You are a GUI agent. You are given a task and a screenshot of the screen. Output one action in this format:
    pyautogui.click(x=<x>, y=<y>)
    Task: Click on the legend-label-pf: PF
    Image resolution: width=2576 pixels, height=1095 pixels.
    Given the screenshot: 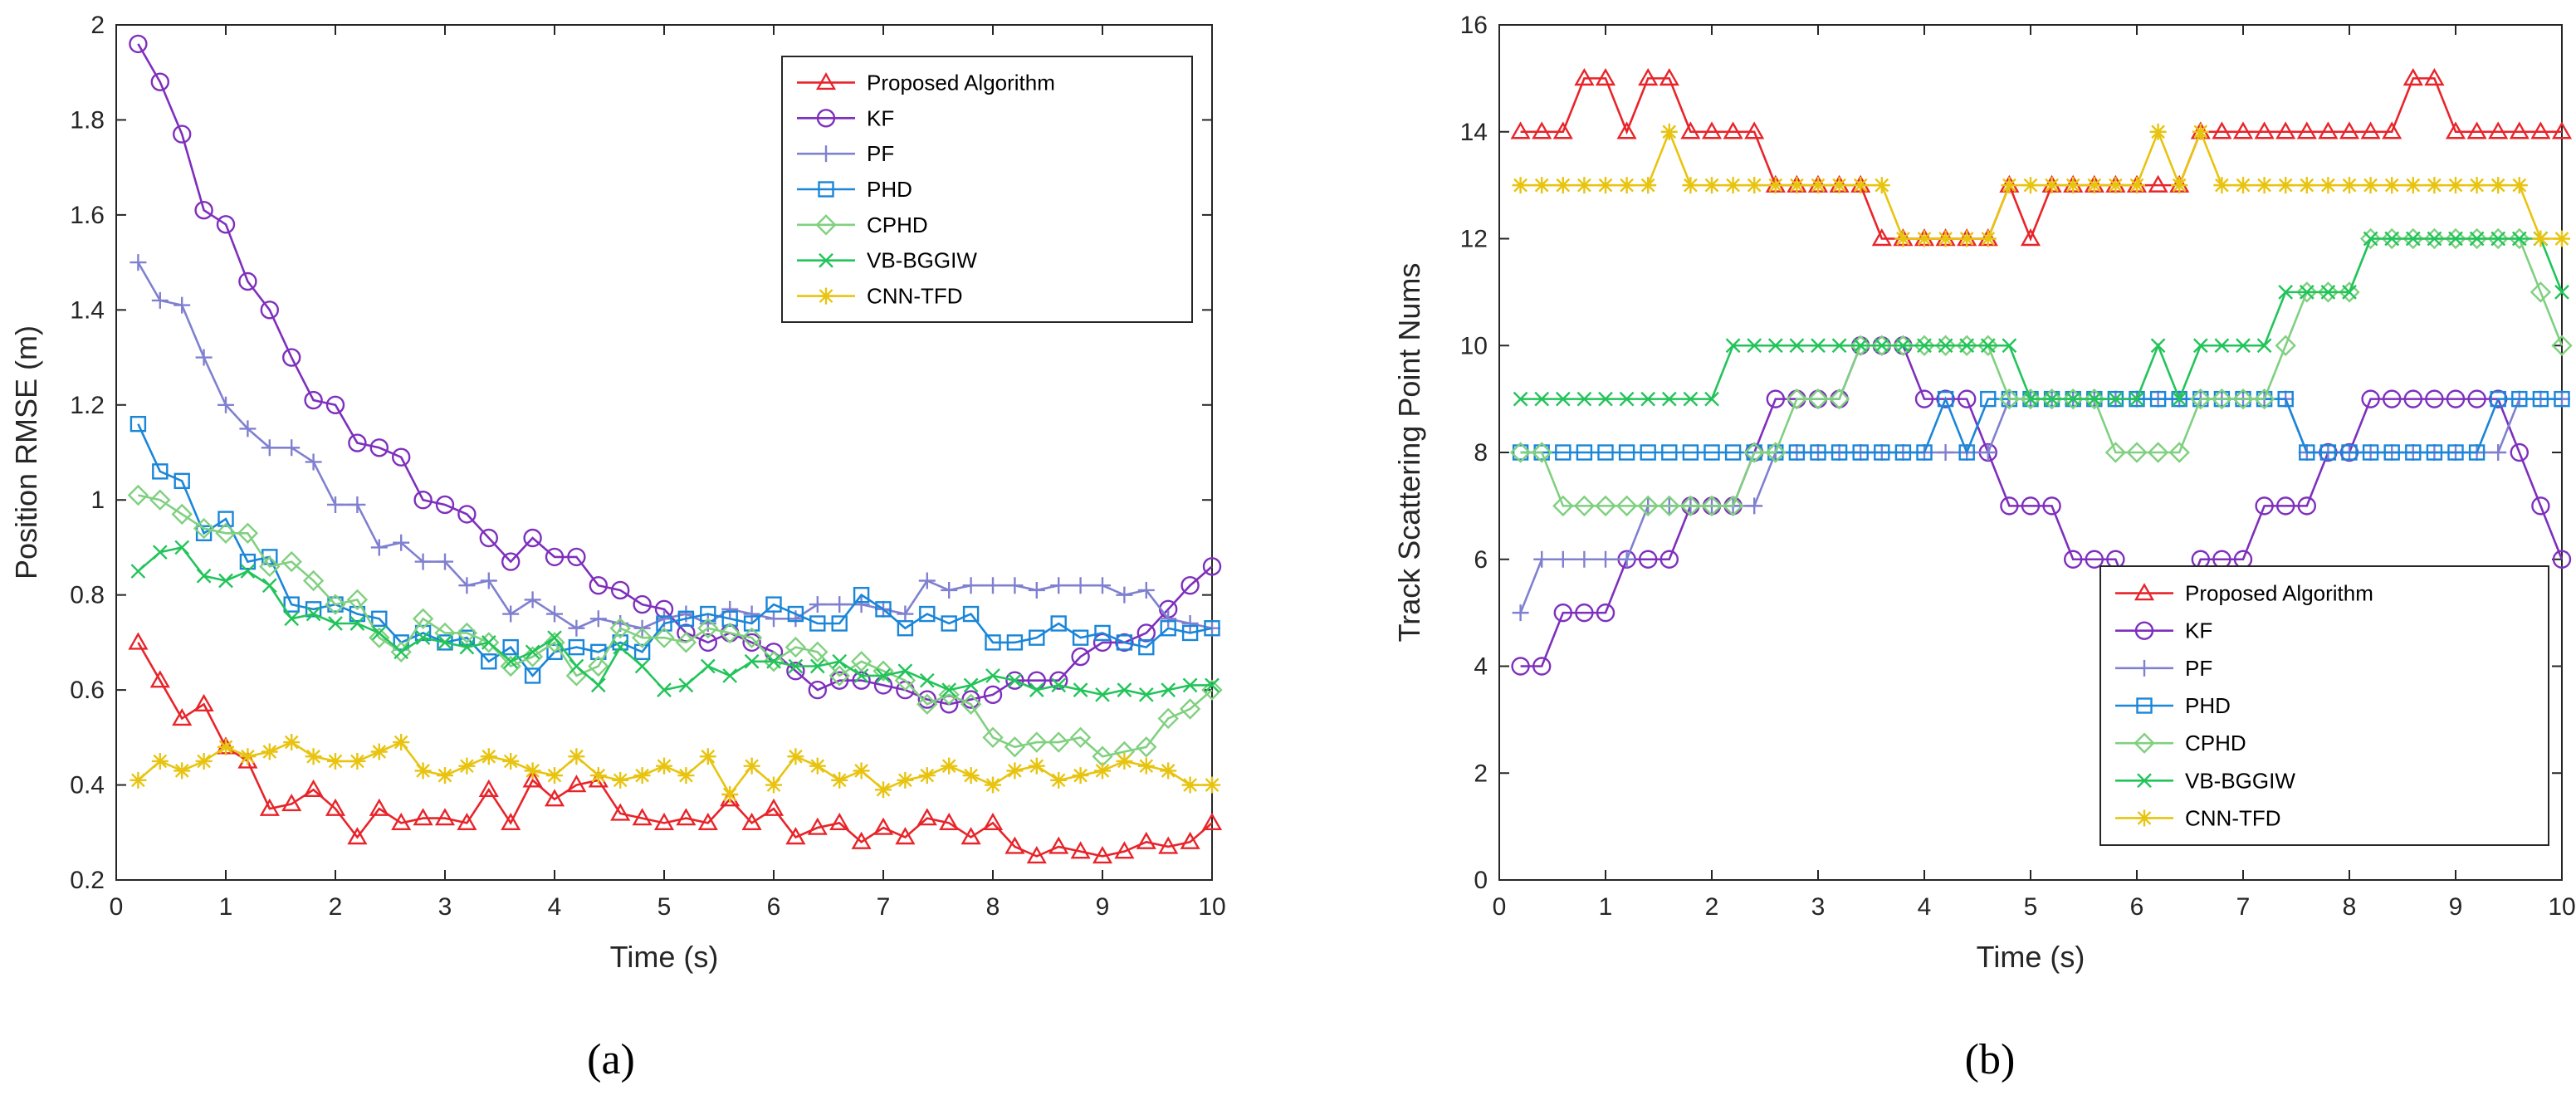 What is the action you would take?
    pyautogui.click(x=880, y=153)
    